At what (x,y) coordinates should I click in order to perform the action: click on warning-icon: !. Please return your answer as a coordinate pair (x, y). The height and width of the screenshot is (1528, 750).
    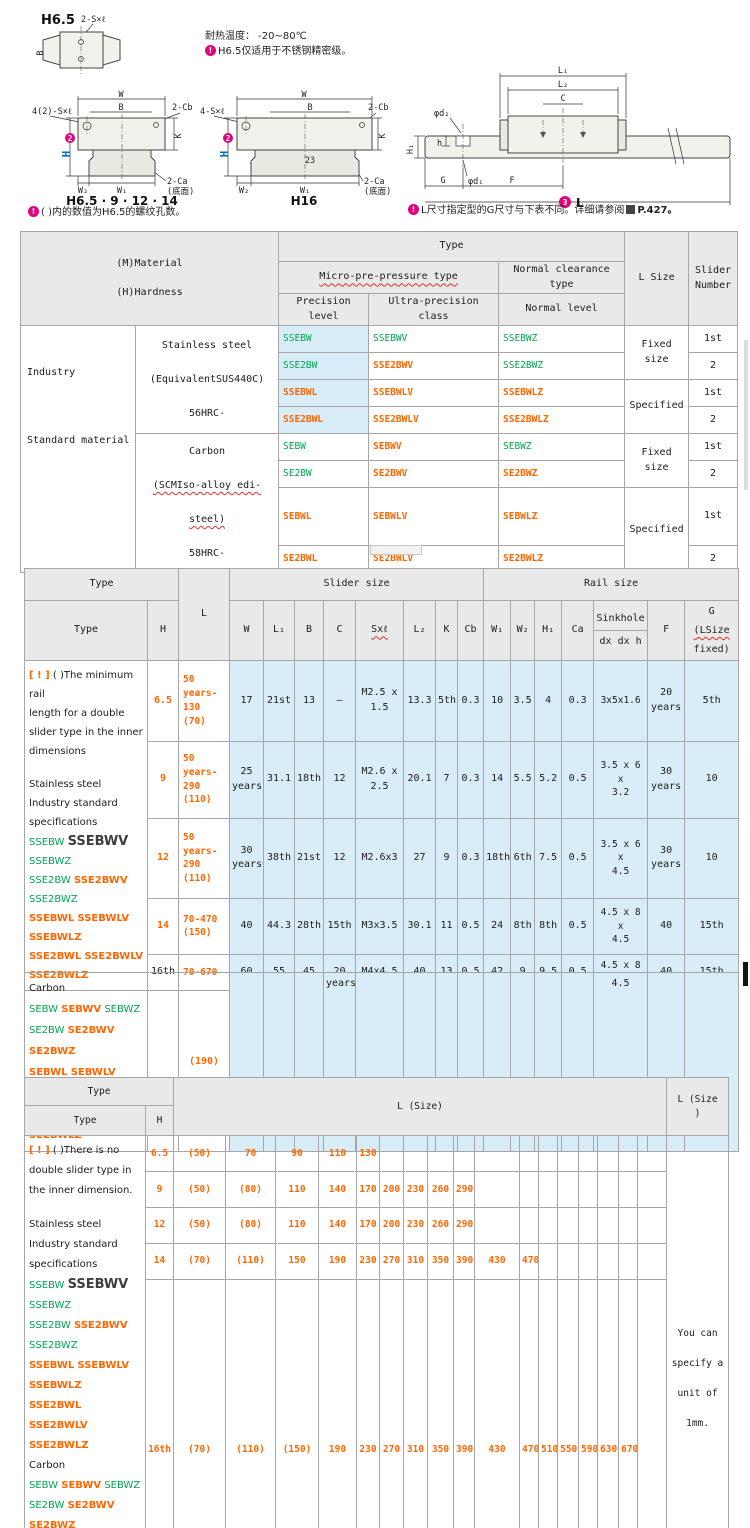
    Looking at the image, I should click on (413, 209).